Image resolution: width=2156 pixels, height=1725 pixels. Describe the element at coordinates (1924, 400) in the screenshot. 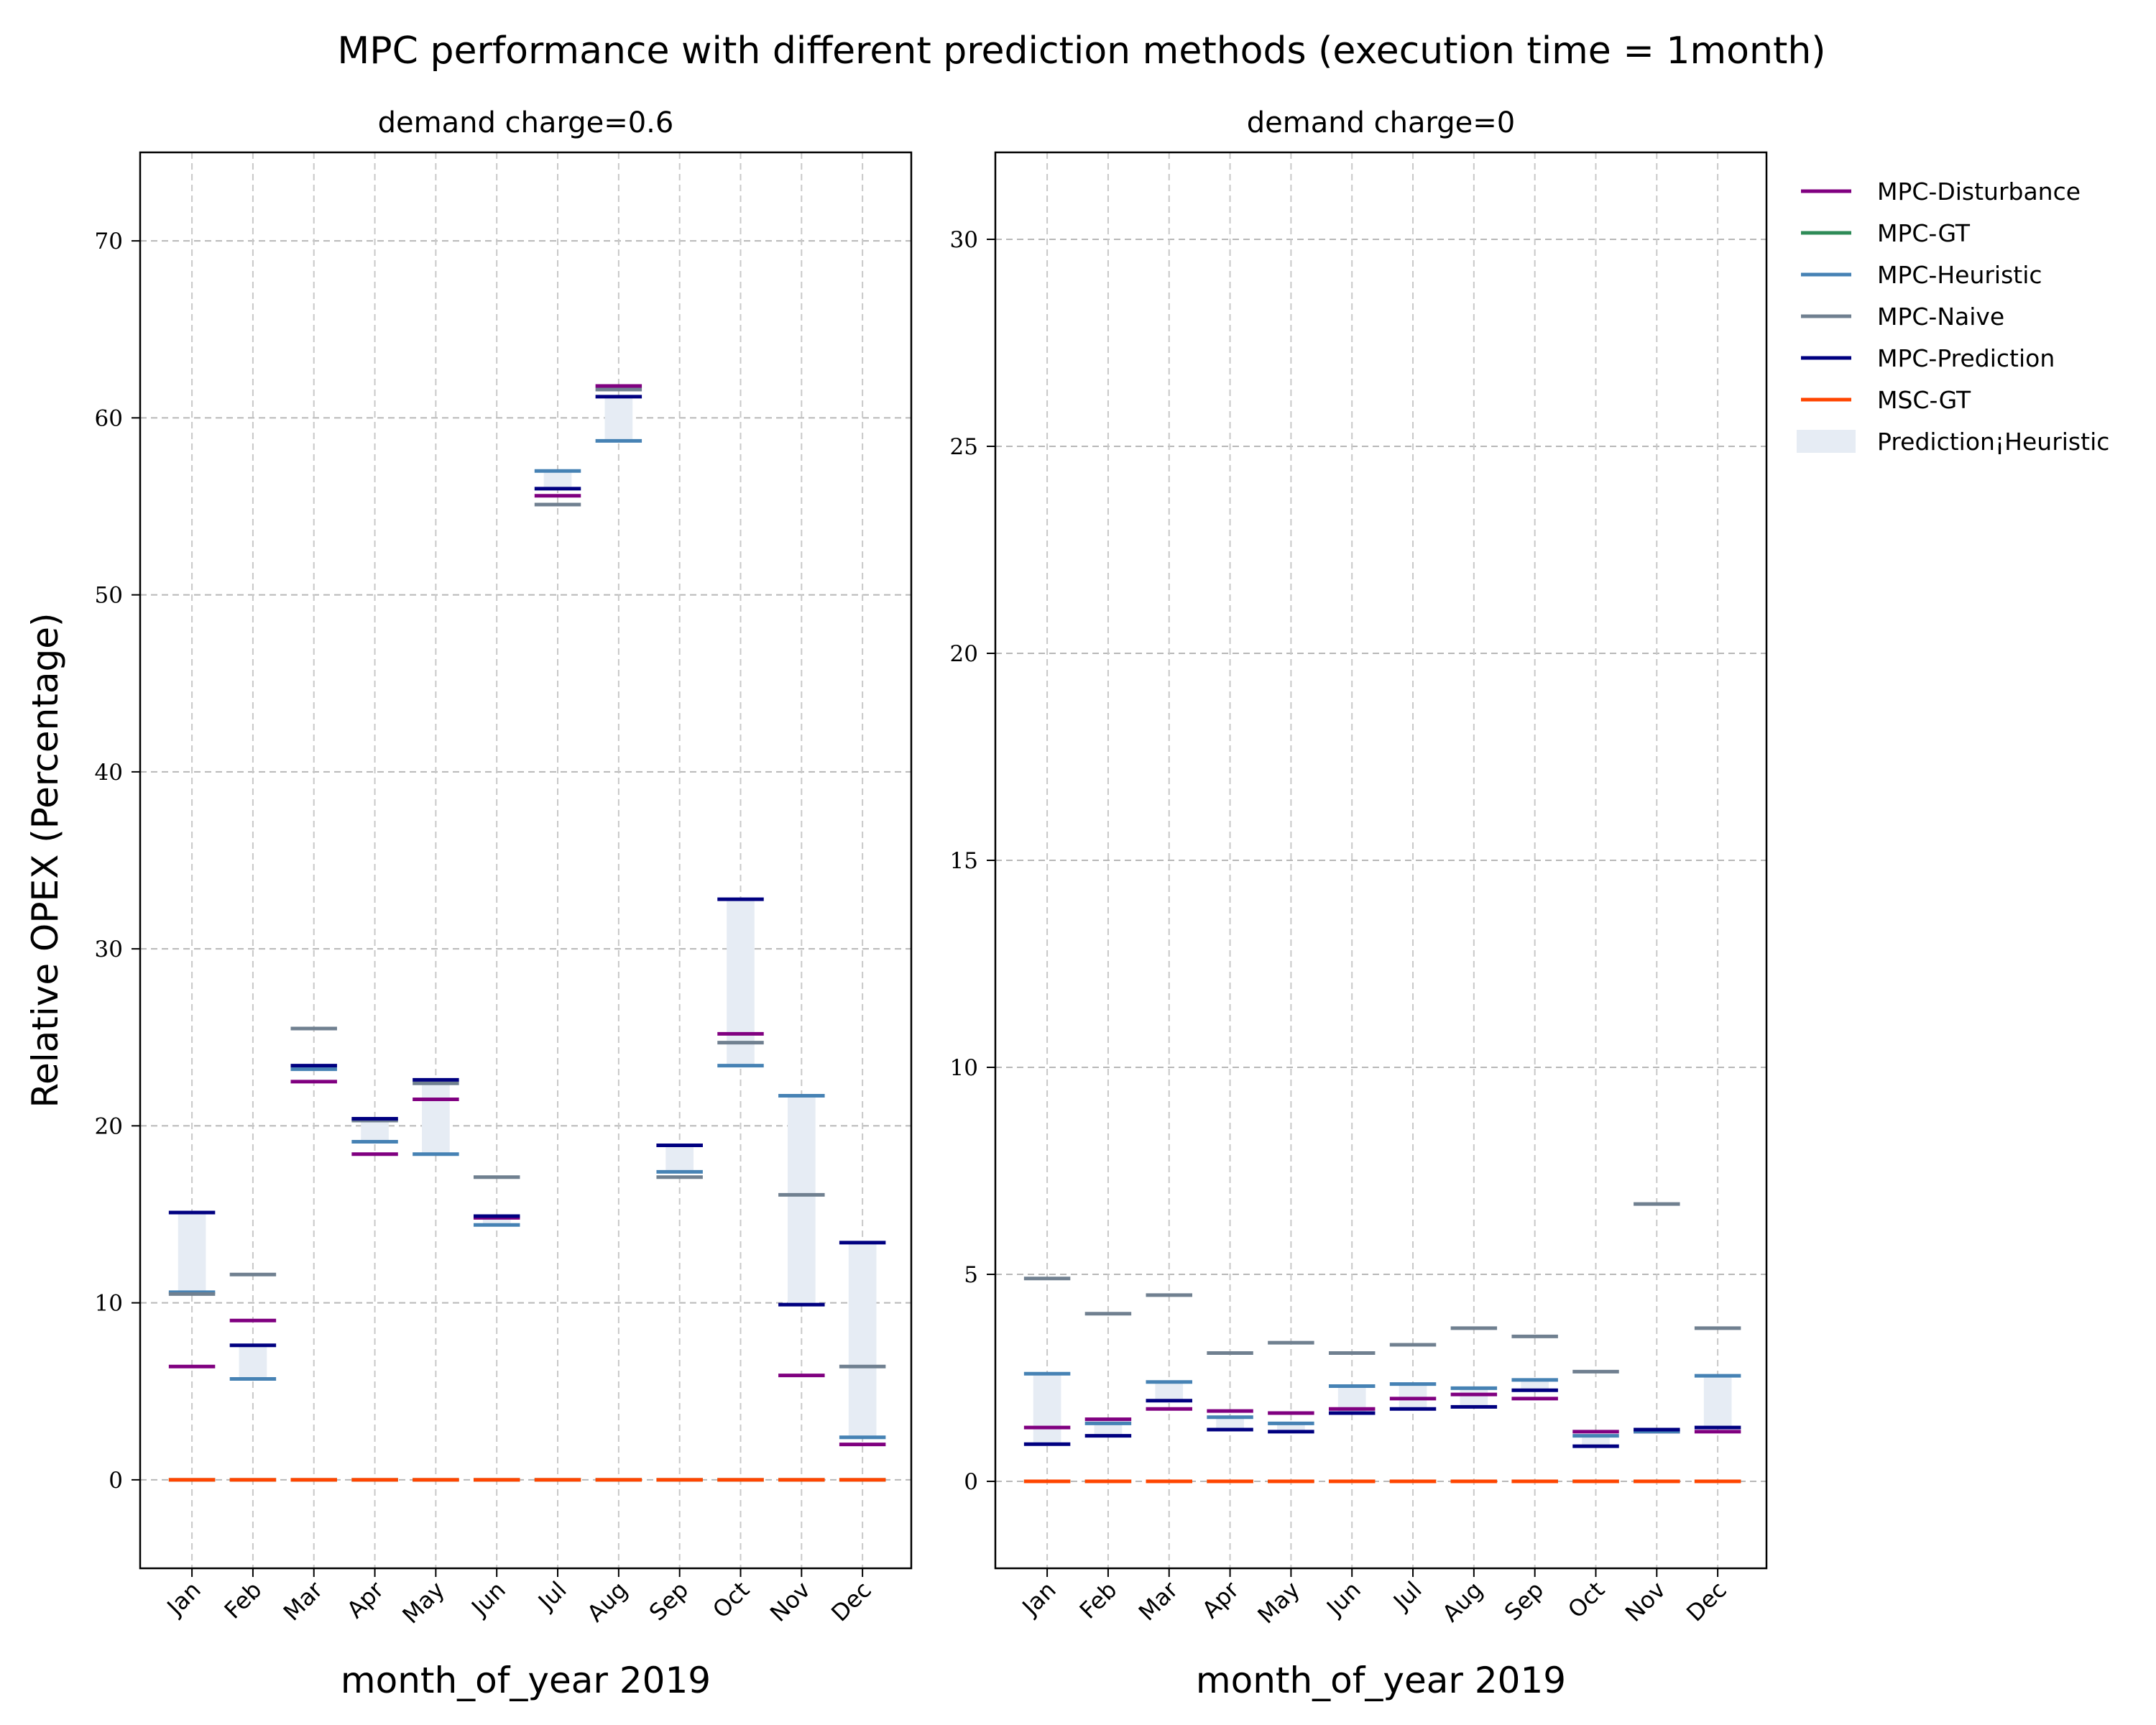

I see `legend-label: MSC-GT` at that location.